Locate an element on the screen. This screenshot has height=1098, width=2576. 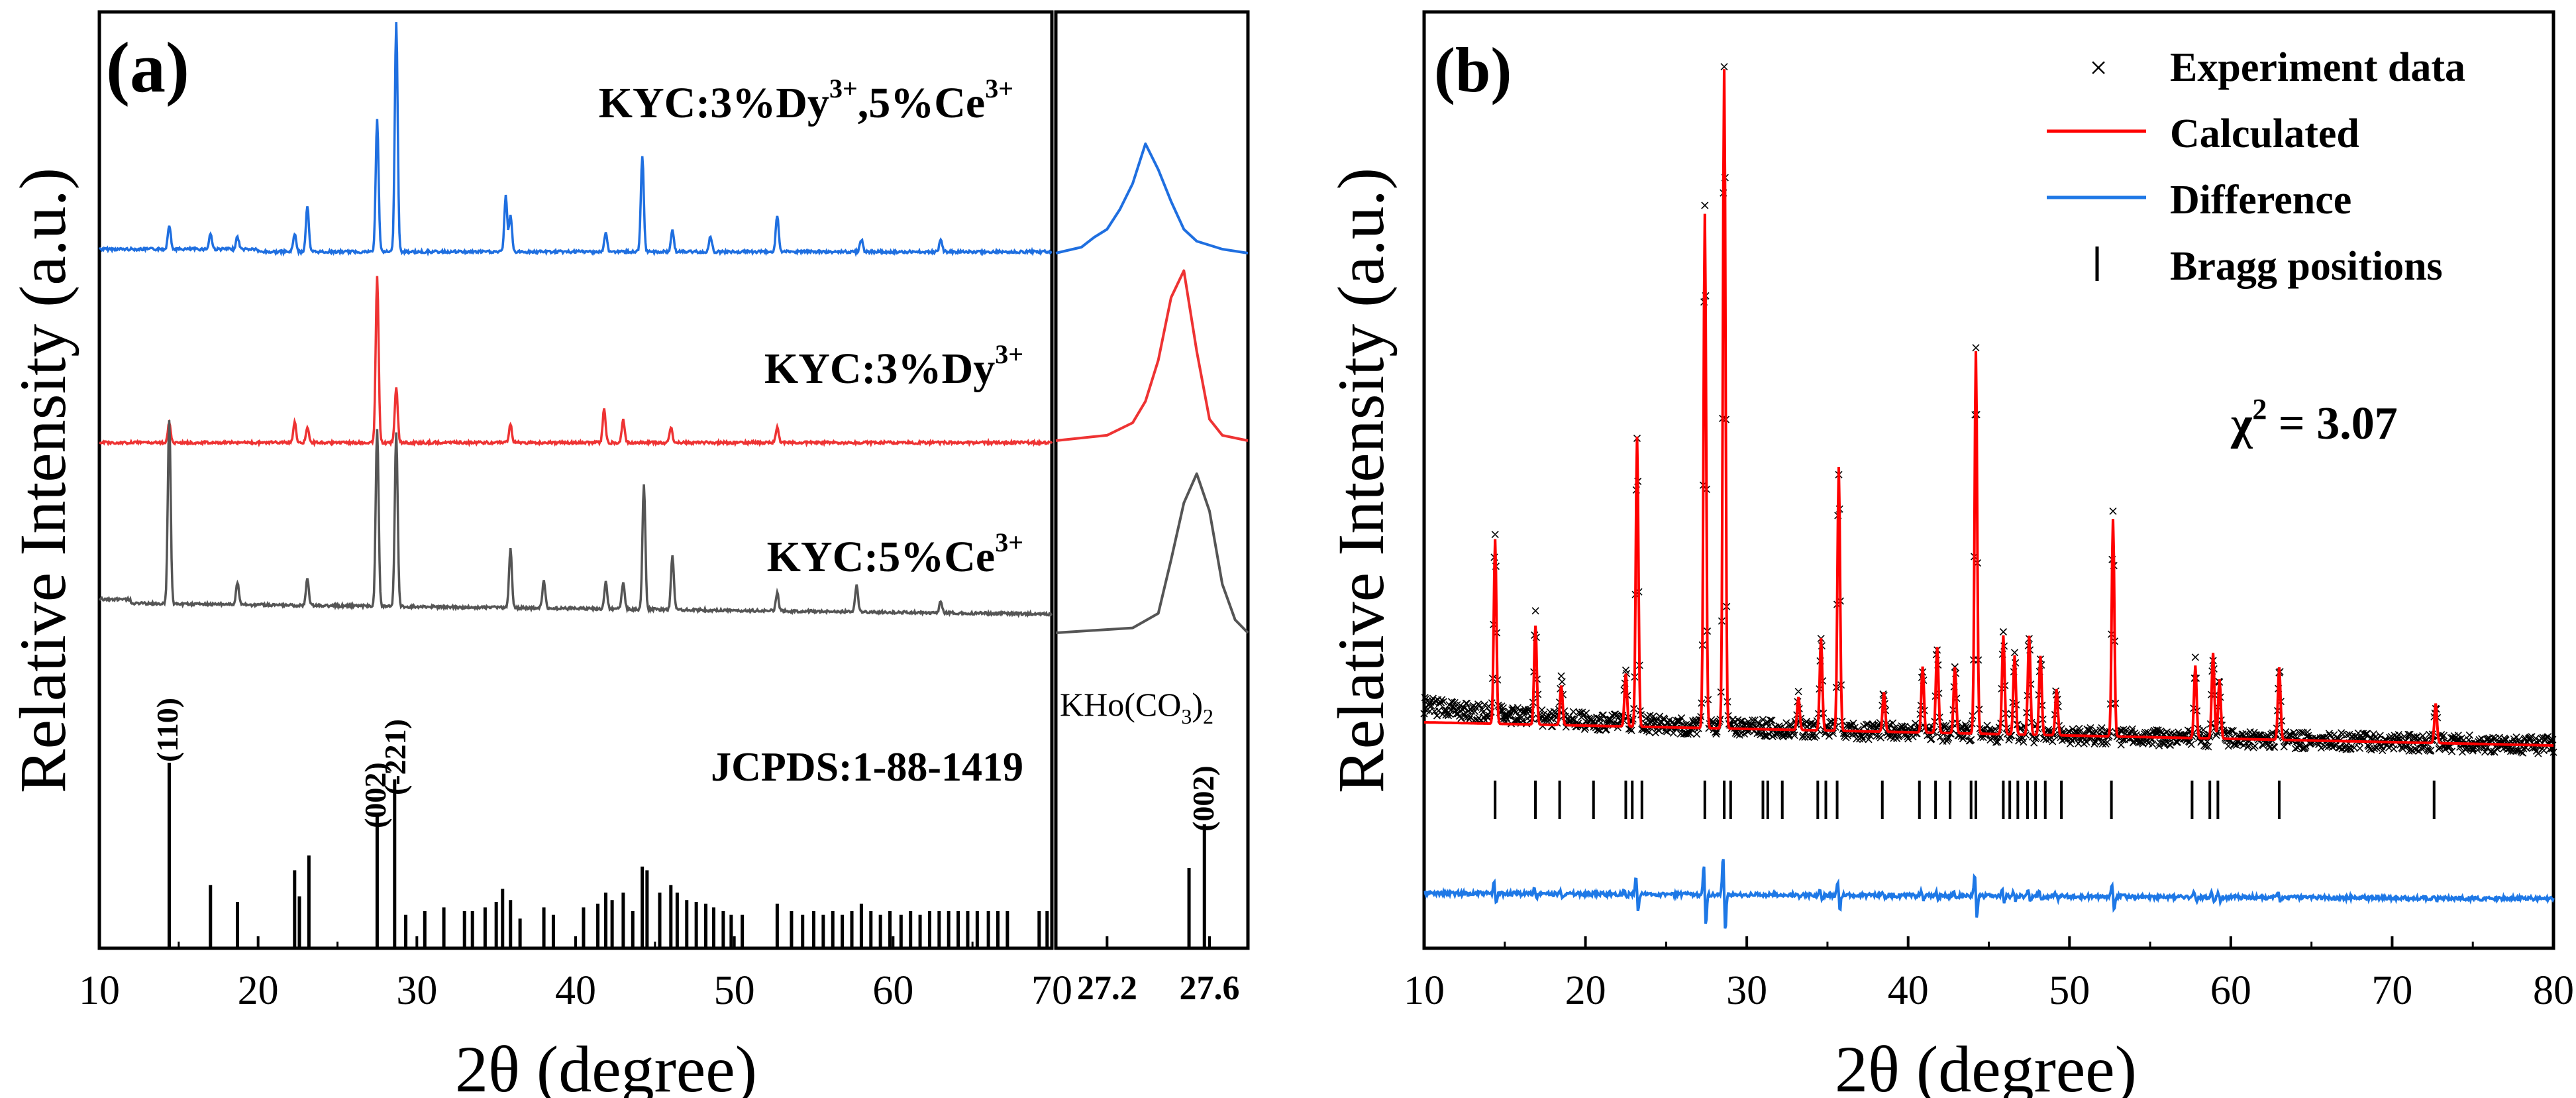
sample-label-dy: KYC:3%Dy3+ is located at coordinates (893, 366).